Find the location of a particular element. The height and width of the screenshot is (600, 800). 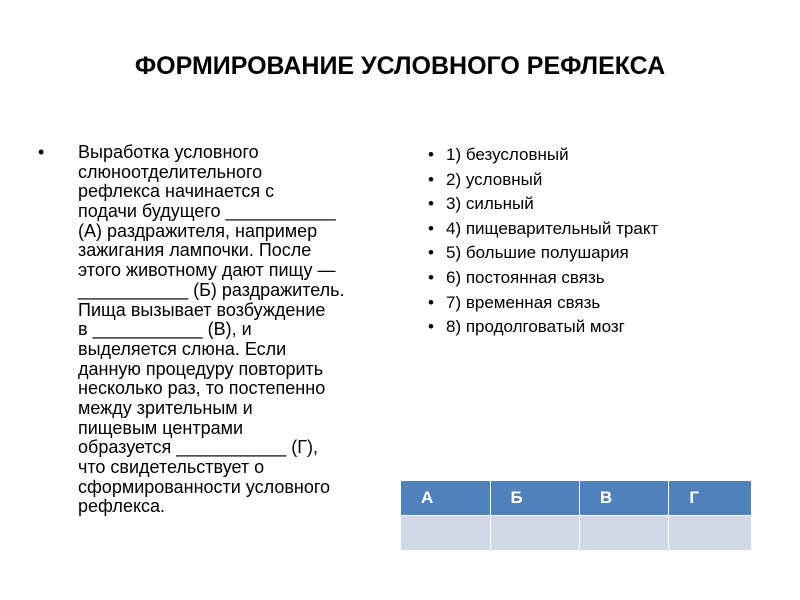

text-line: в ___________ (В), и is located at coordinates (165, 329).